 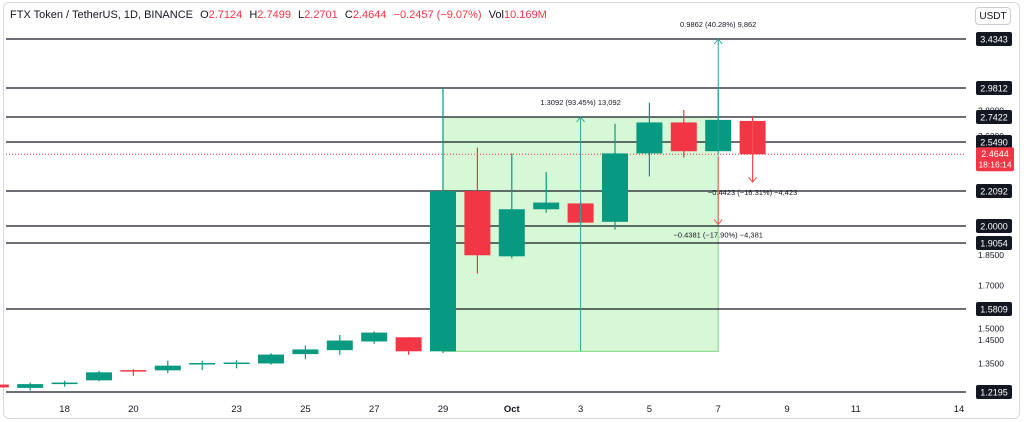 What do you see at coordinates (718, 197) in the screenshot?
I see `measure-arrow: −0.4381 (−17.90%) −4,381` at bounding box center [718, 197].